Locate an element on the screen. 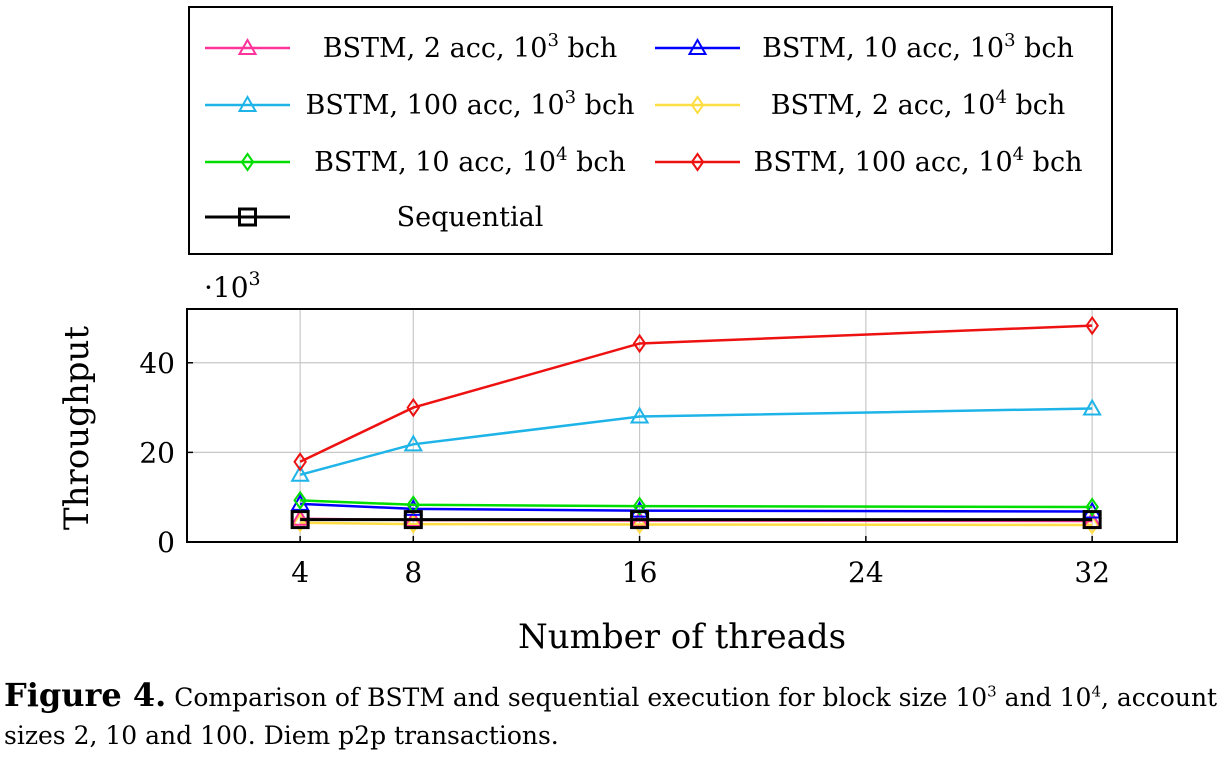 The image size is (1227, 760). caption-sup-1: 3 is located at coordinates (992, 691).